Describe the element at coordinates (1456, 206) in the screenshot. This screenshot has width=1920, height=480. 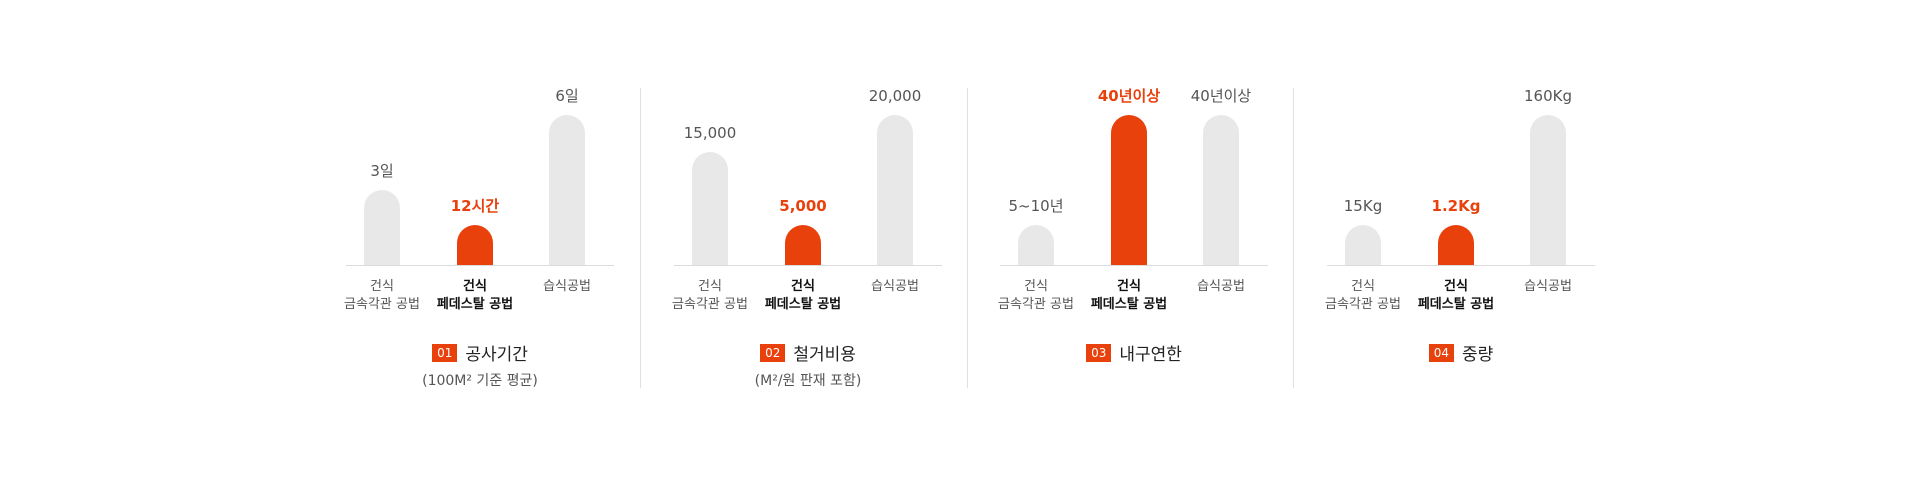
I see `bar-value-label: 1.2Kg` at that location.